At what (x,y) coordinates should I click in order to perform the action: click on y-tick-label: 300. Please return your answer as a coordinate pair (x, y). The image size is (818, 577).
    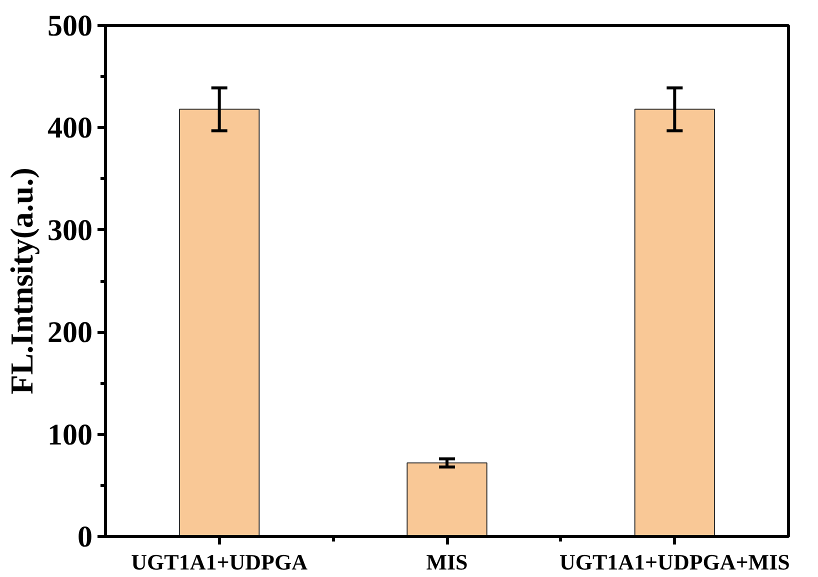
    Looking at the image, I should click on (70, 230).